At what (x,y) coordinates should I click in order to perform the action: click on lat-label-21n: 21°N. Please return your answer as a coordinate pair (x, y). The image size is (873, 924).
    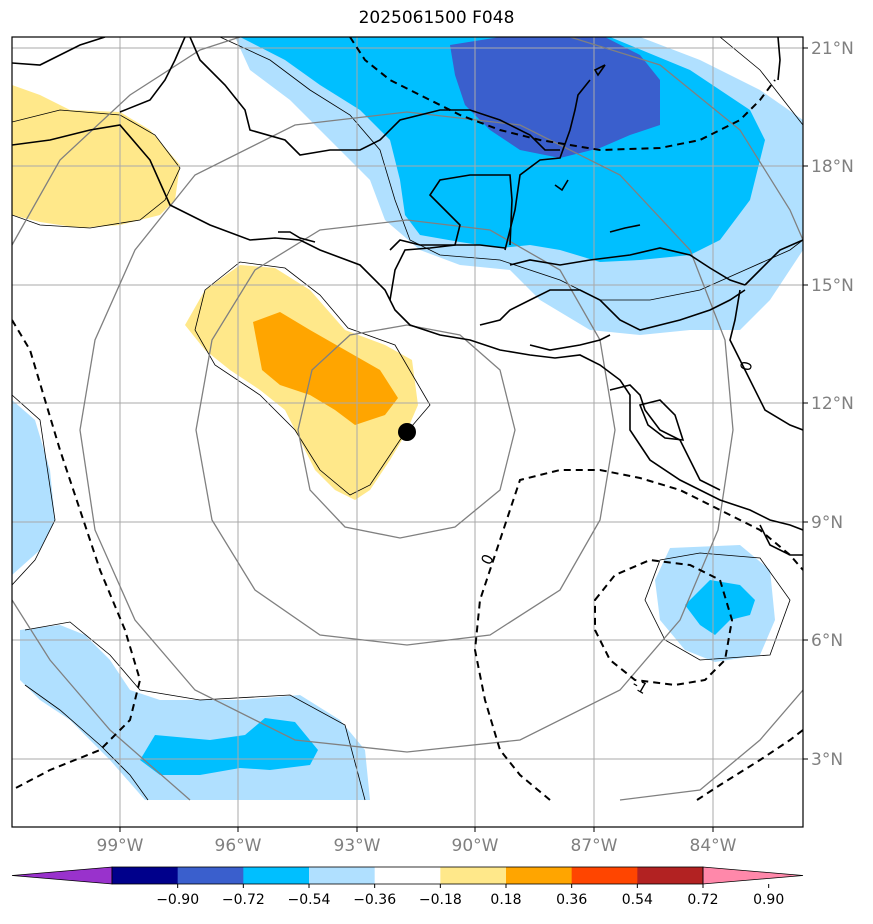
    Looking at the image, I should click on (832, 49).